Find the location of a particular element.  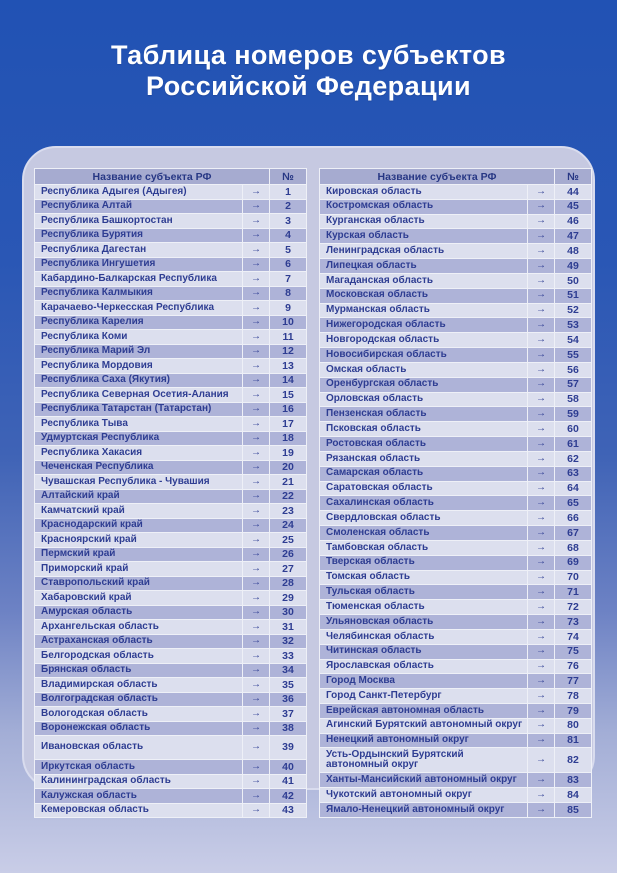

table-row: Томская область → 70 is located at coordinates (455, 577).